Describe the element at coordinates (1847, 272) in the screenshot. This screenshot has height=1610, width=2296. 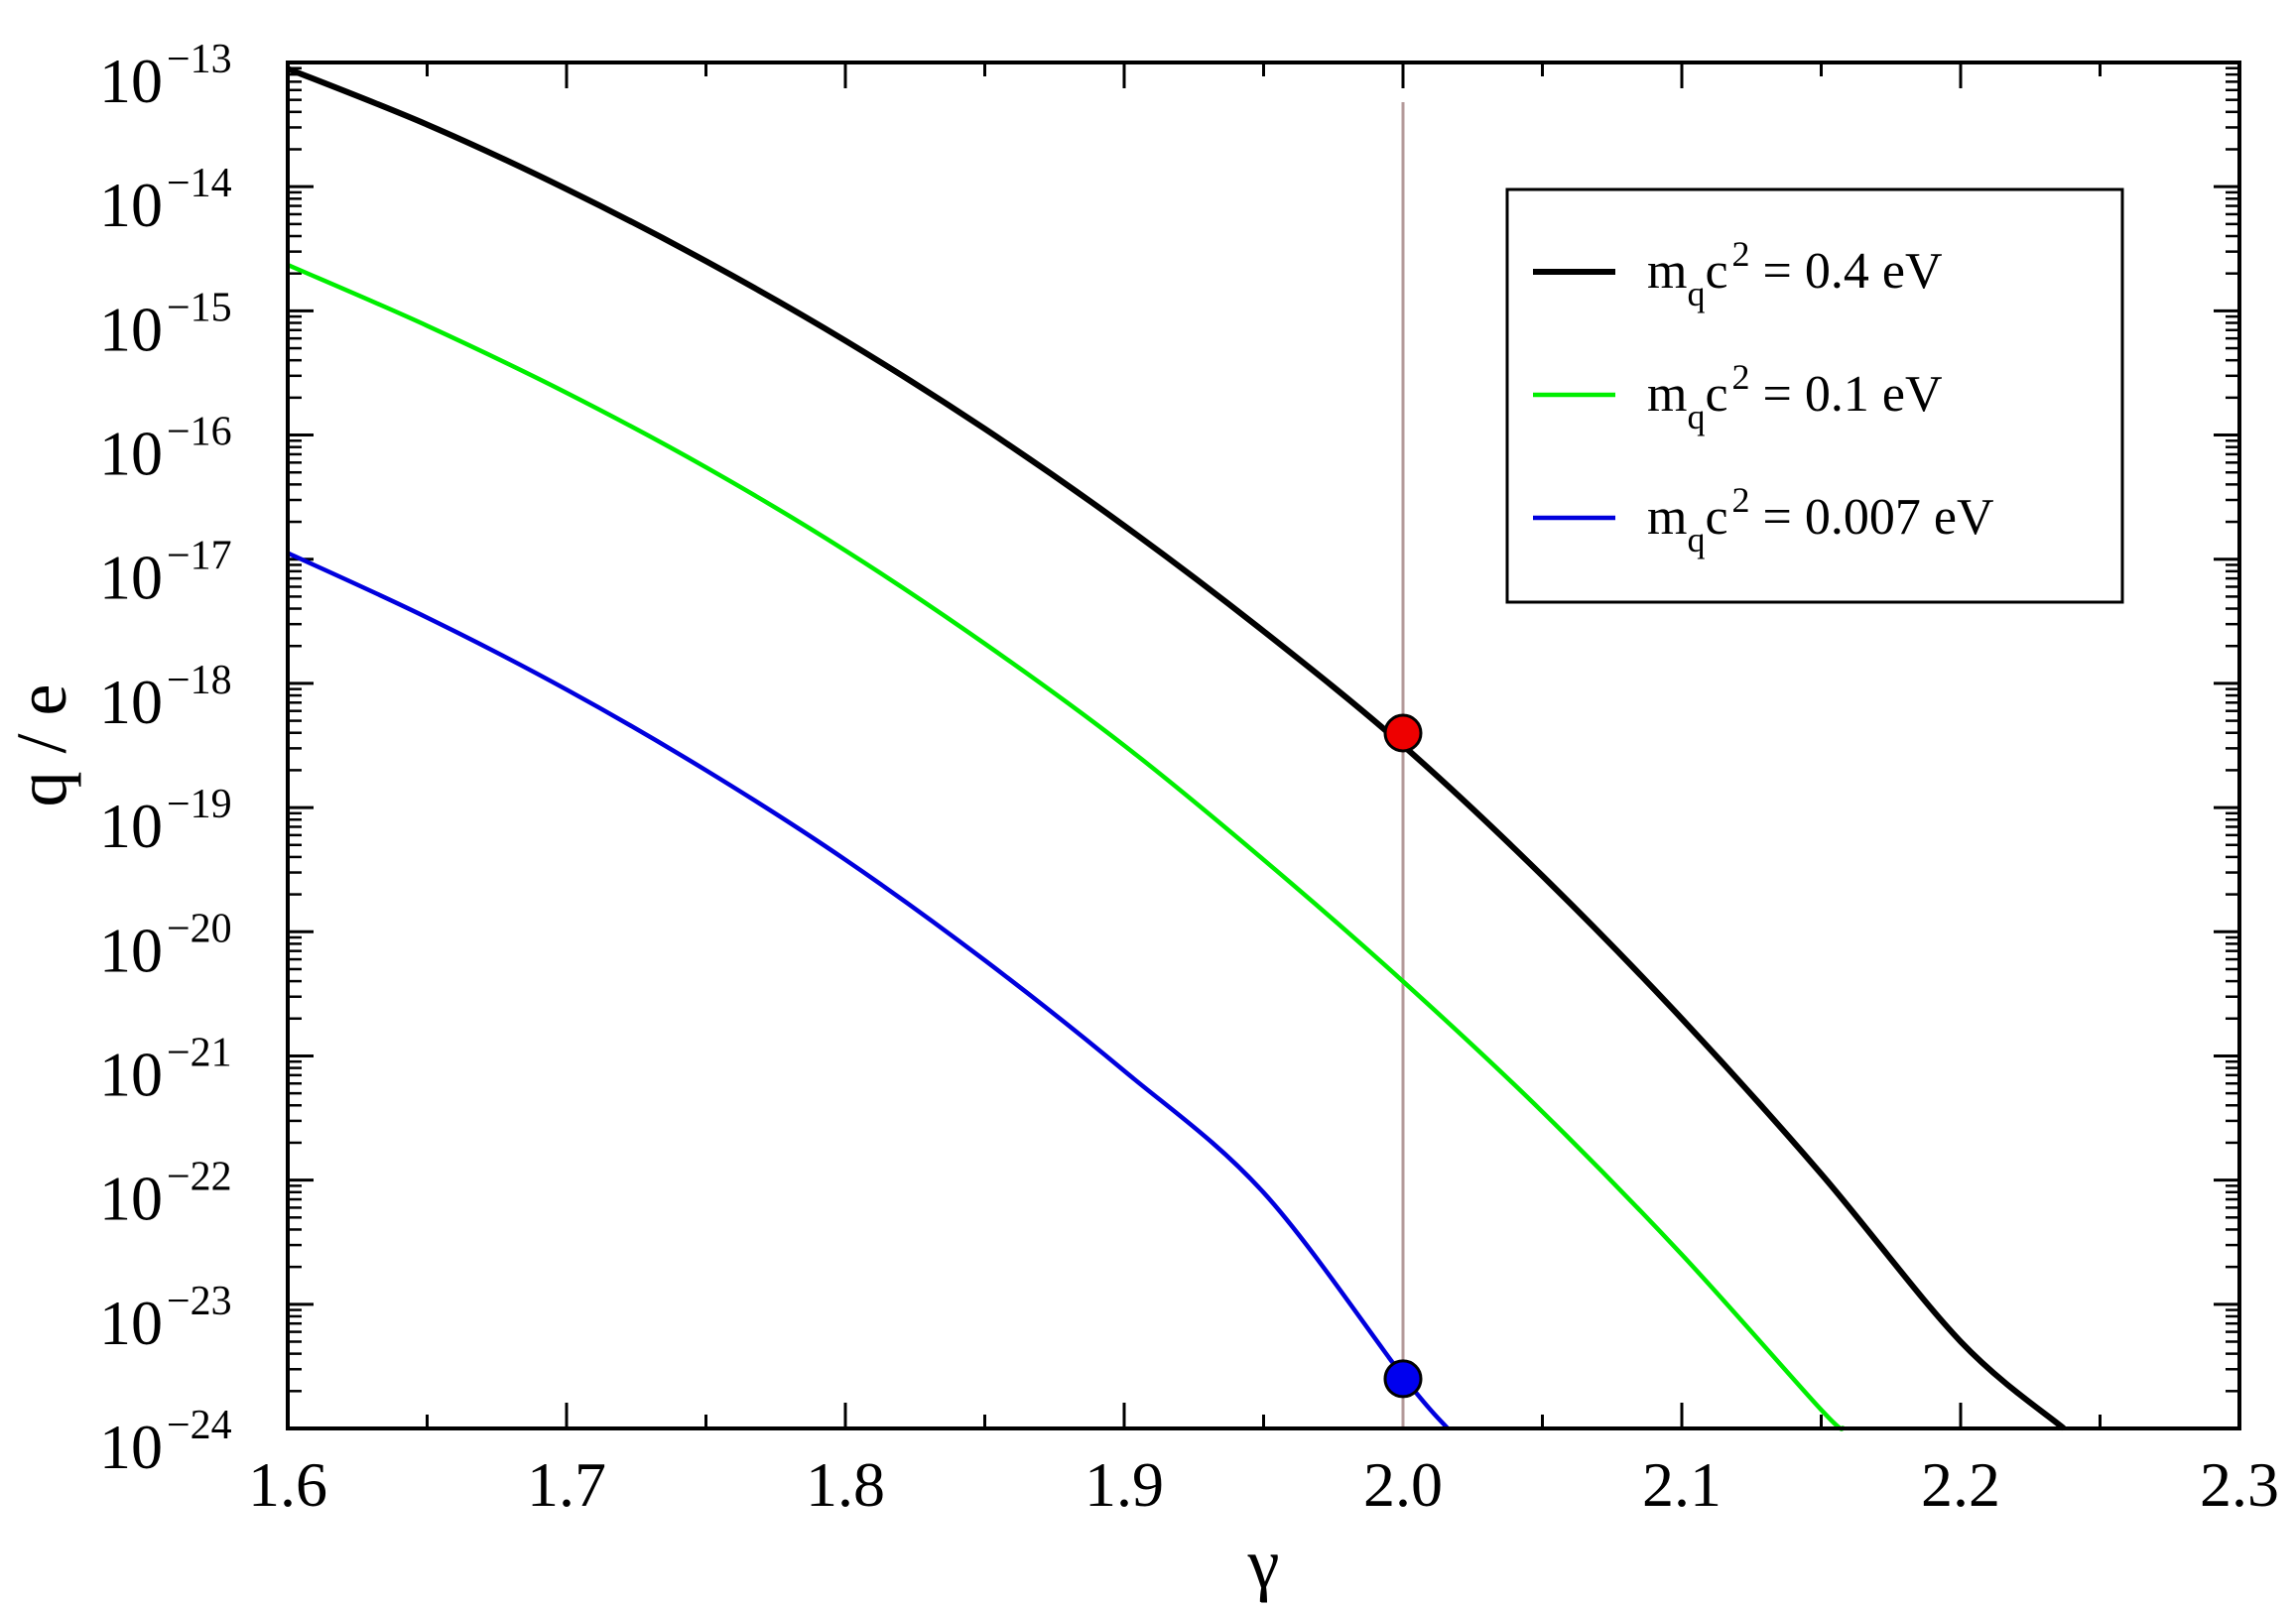
I see `legend-text-part: = 0.4 eV` at that location.